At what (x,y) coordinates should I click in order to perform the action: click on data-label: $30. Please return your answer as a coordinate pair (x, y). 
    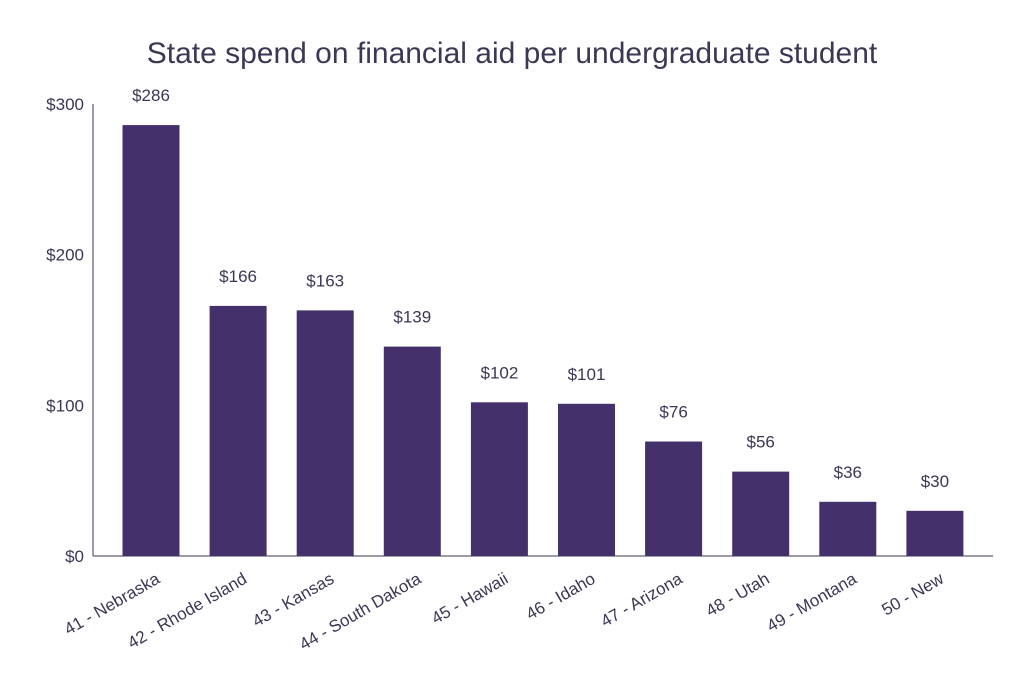
    Looking at the image, I should click on (935, 481).